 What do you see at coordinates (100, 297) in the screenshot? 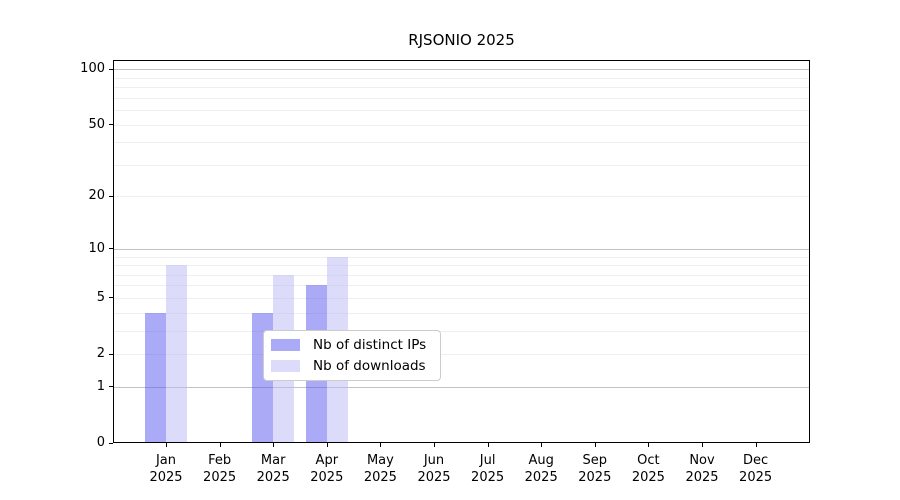
I see `y-tick-label: 5` at bounding box center [100, 297].